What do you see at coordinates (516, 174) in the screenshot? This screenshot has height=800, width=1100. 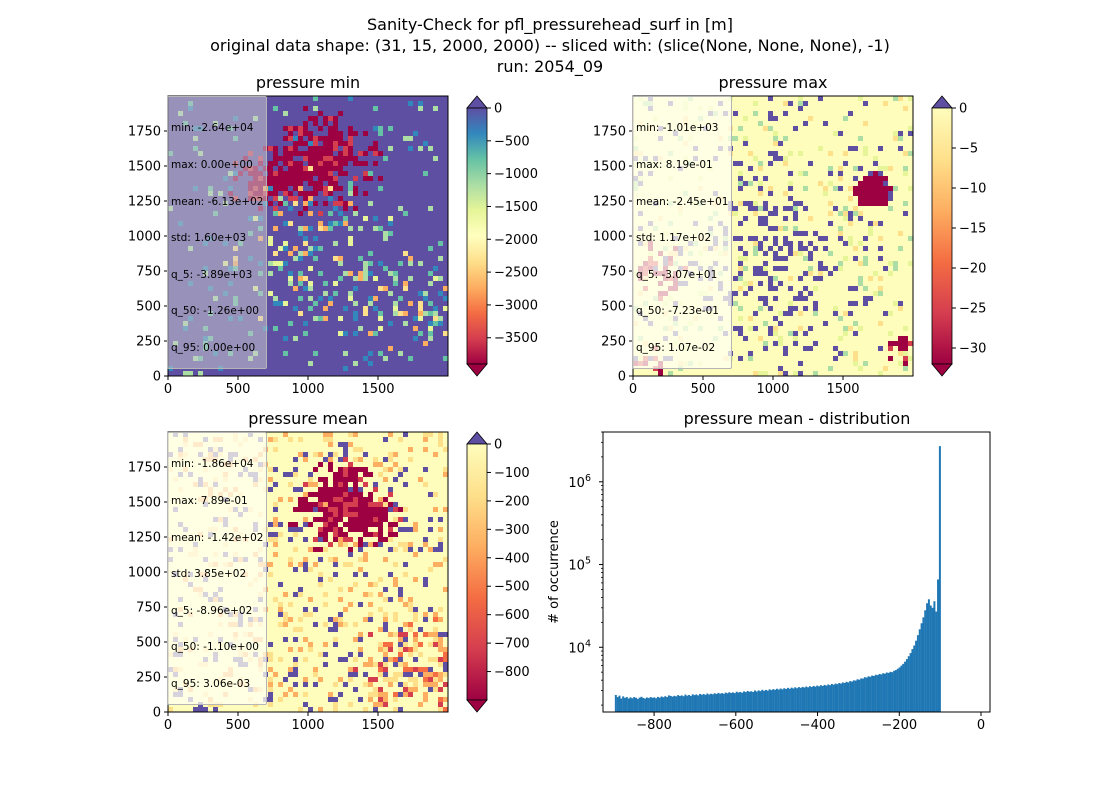 I see `colorbar-tick-label: −1000` at bounding box center [516, 174].